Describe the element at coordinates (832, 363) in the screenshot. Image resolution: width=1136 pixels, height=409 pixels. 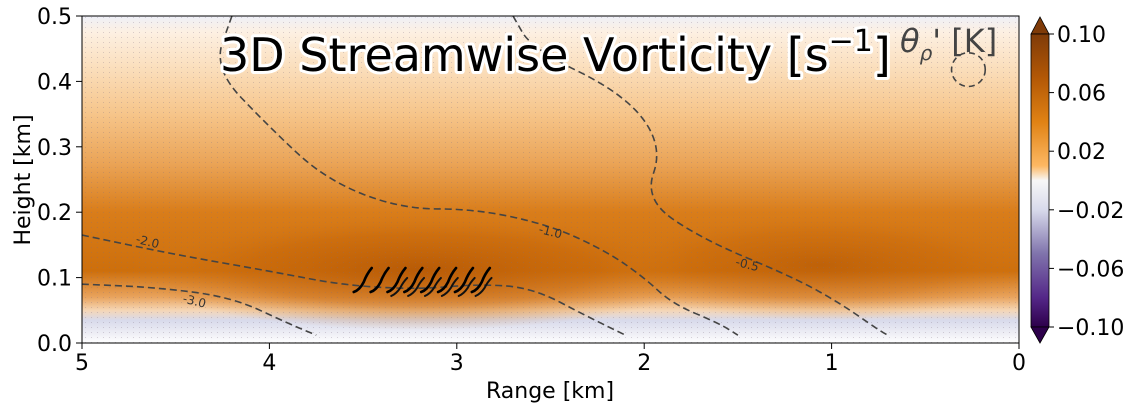
I see `x-tick-label: 1` at that location.